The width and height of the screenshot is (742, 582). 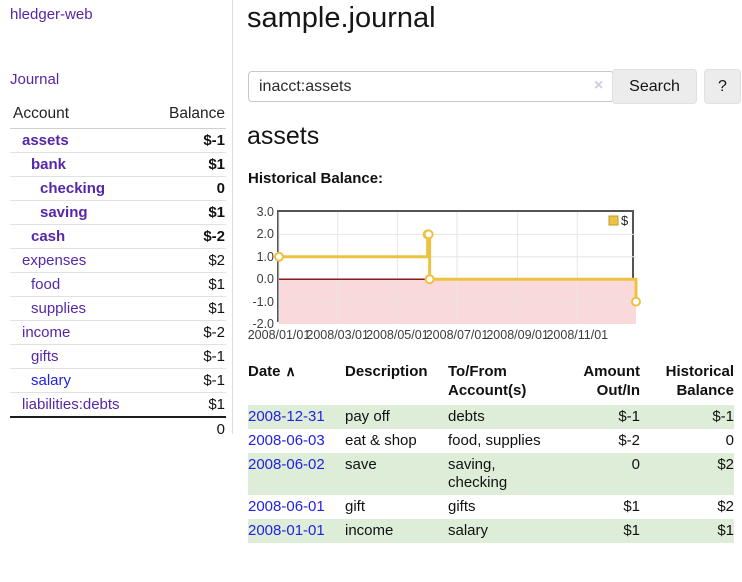 What do you see at coordinates (118, 188) in the screenshot?
I see `account-row: checking 0` at bounding box center [118, 188].